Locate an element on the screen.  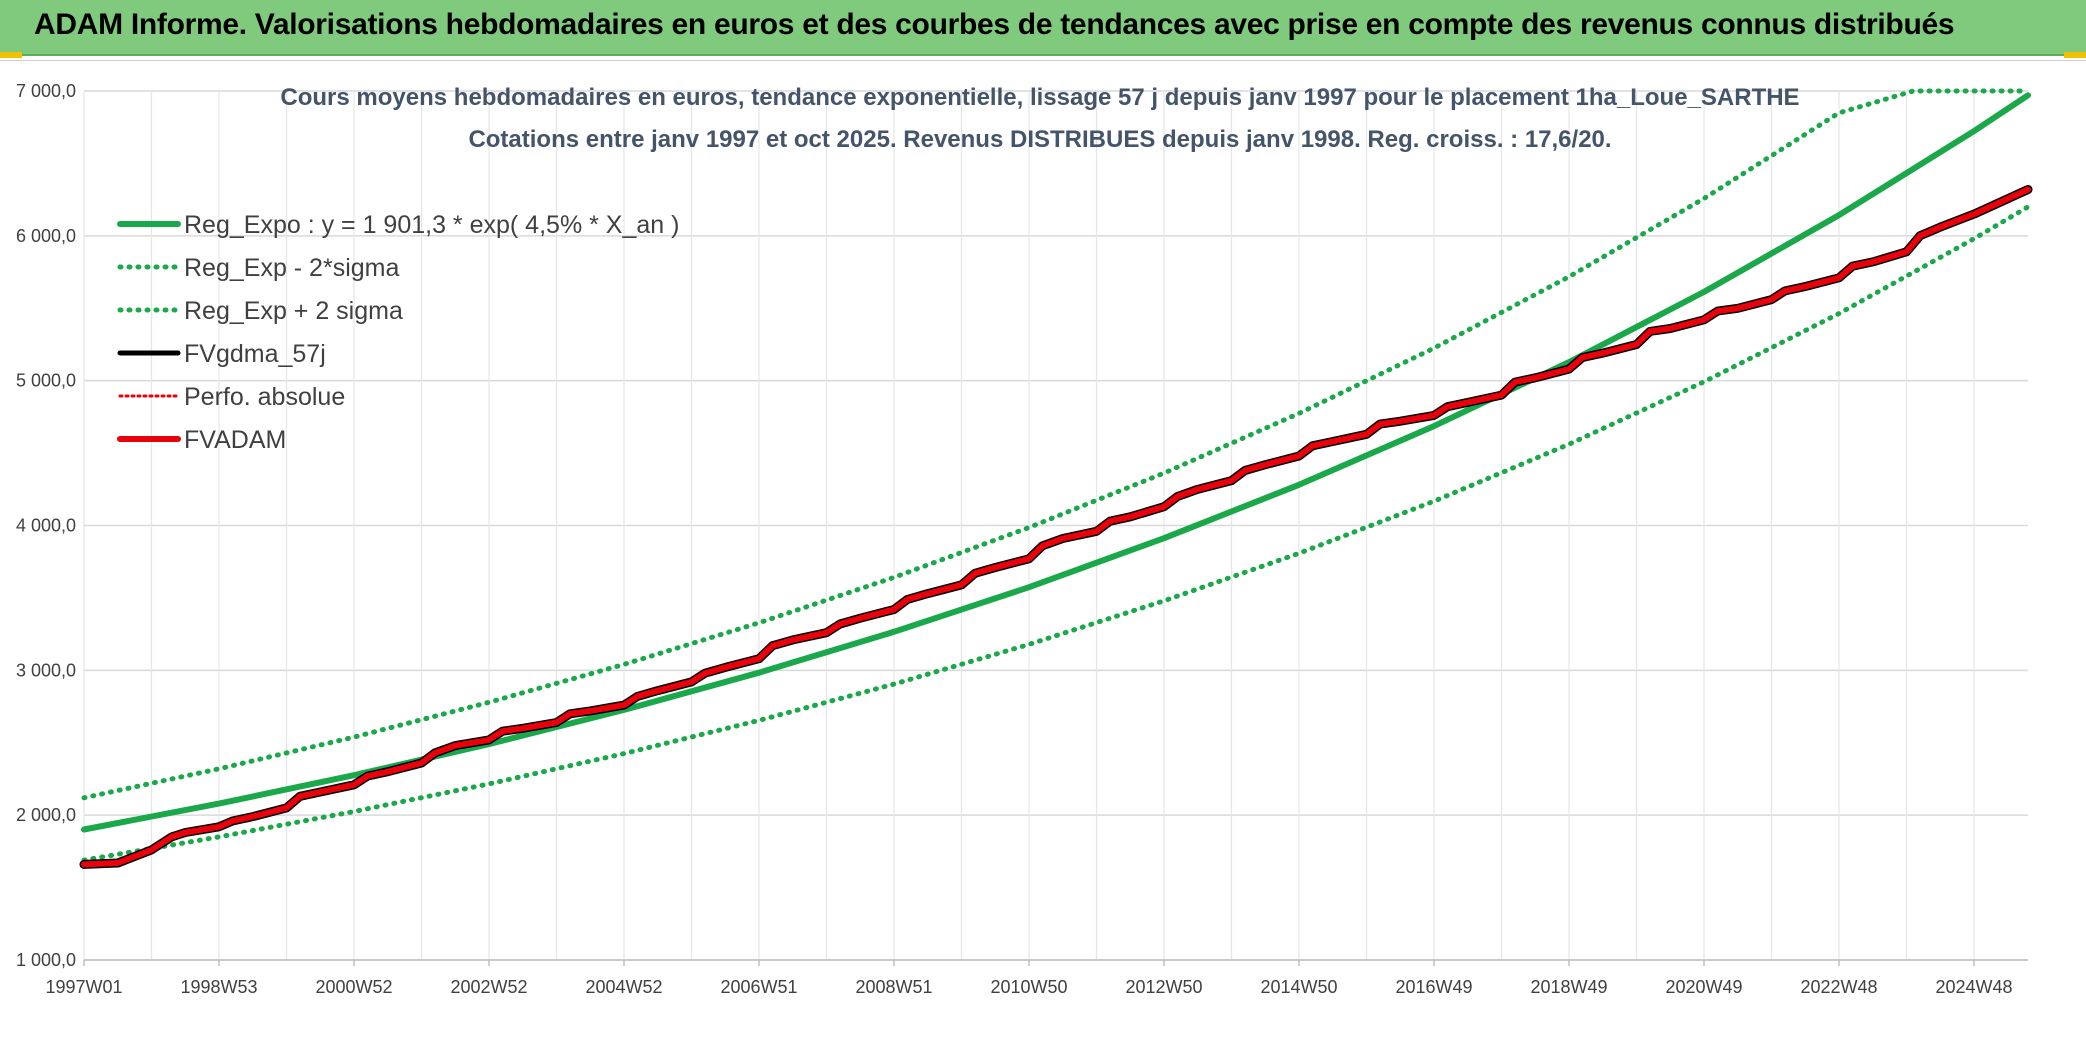
x-tick-label: 2020W49 is located at coordinates (1703, 987).